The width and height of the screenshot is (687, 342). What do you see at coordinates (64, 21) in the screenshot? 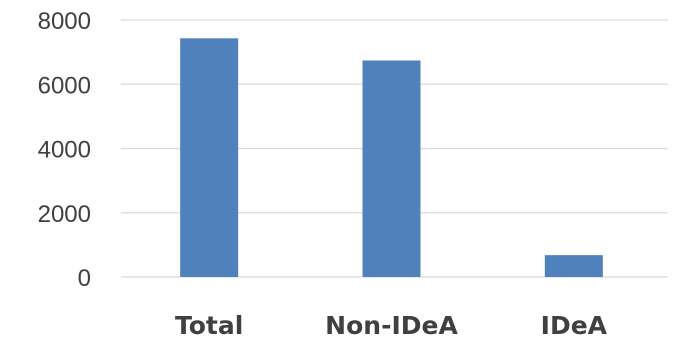
I see `y-tick-label: 8000` at bounding box center [64, 21].